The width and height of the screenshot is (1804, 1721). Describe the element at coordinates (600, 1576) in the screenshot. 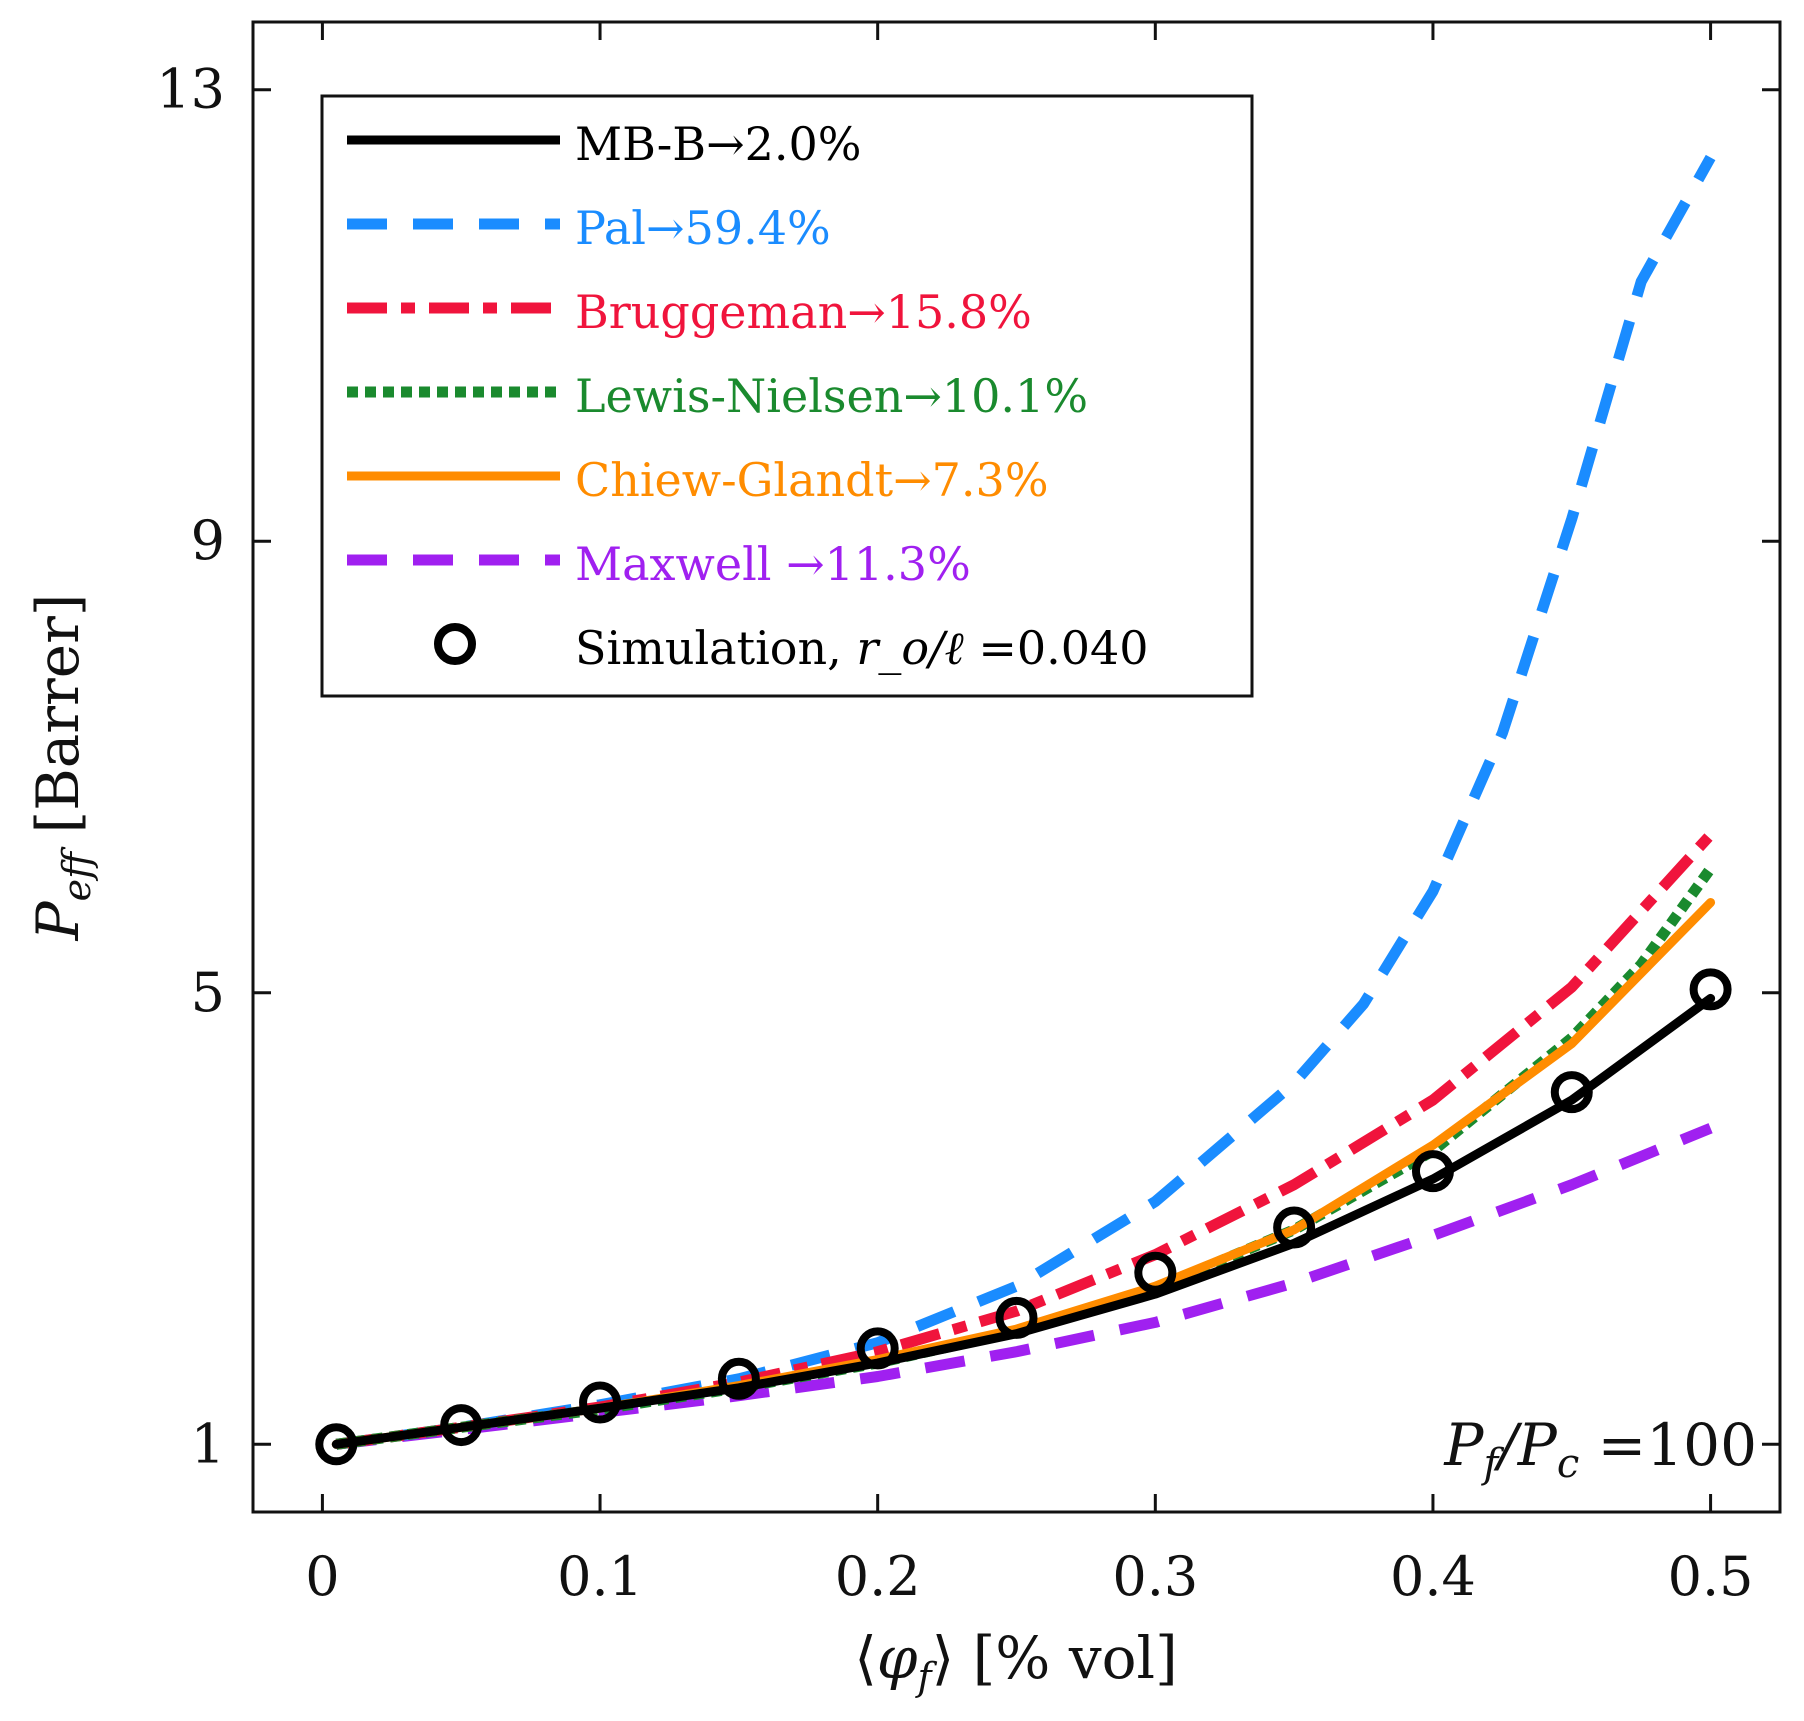

I see `x-tick-label: 0.1` at that location.